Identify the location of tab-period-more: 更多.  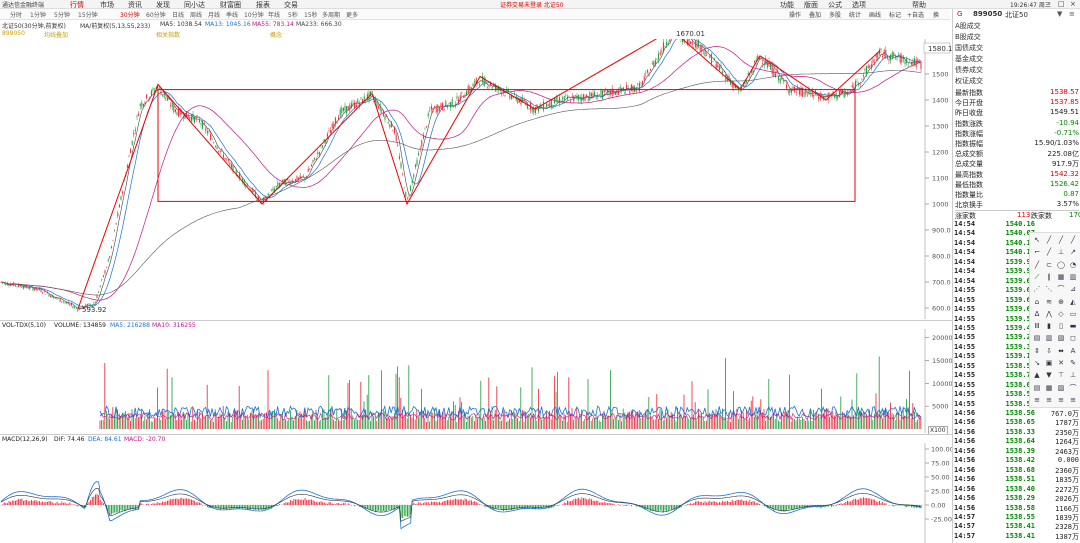
(352, 15).